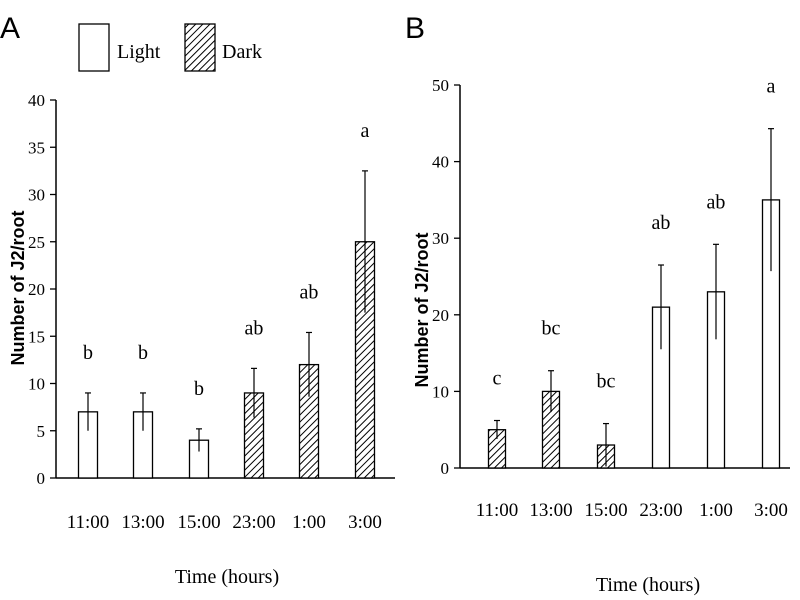 Image resolution: width=800 pixels, height=600 pixels. What do you see at coordinates (10, 28) in the screenshot?
I see `panel-label-a: A` at bounding box center [10, 28].